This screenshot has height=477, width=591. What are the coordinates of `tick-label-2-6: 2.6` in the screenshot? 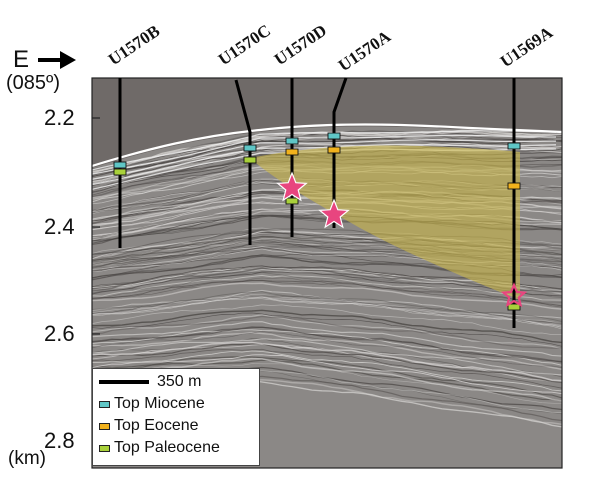 It's located at (59, 333).